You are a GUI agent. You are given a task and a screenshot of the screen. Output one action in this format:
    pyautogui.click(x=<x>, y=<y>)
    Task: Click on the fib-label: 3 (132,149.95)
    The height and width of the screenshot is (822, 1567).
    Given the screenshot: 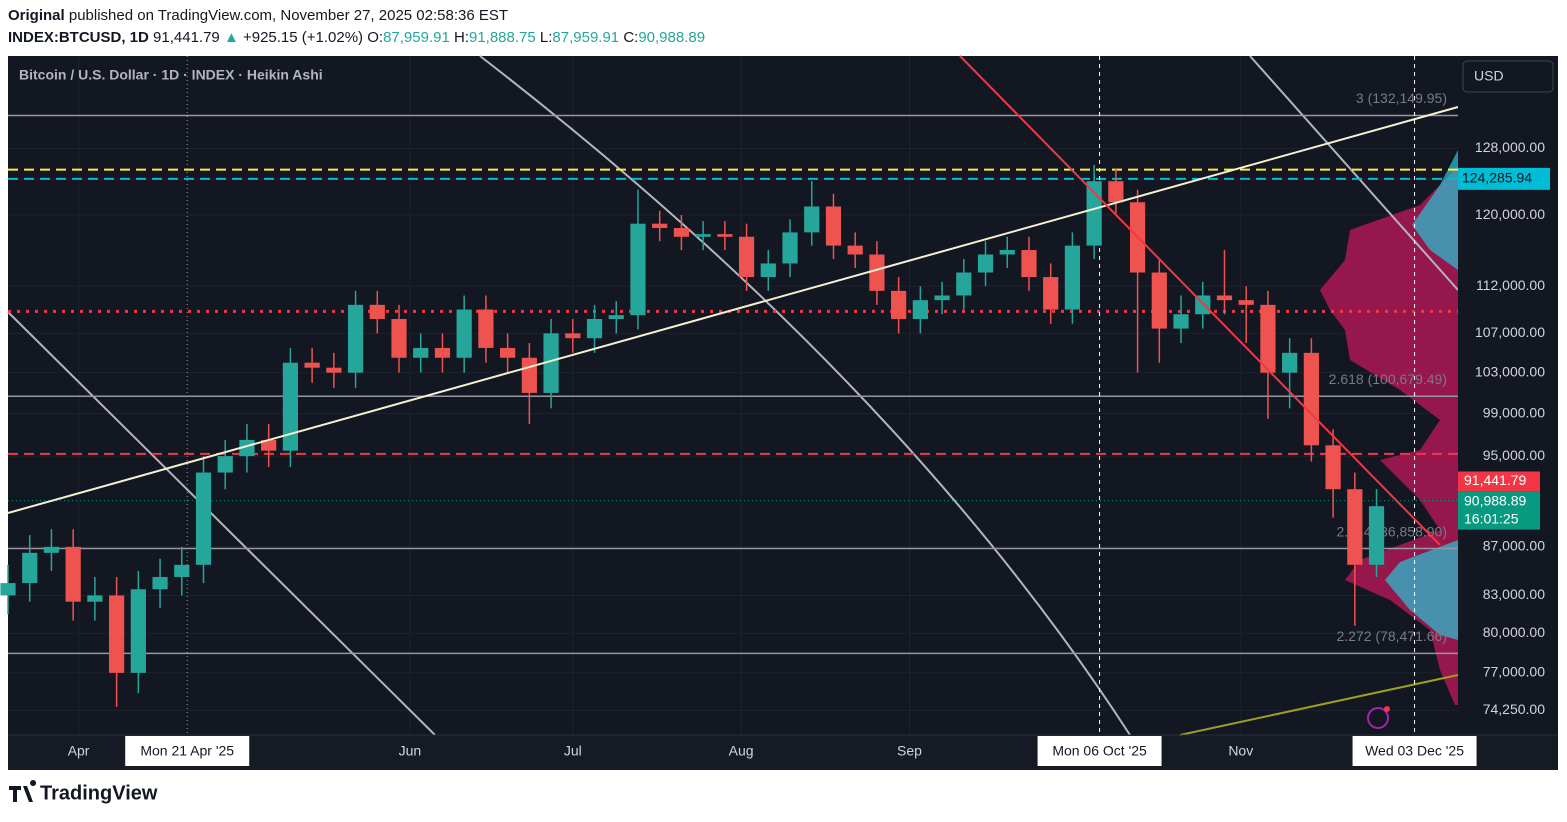 What is the action you would take?
    pyautogui.click(x=1401, y=98)
    